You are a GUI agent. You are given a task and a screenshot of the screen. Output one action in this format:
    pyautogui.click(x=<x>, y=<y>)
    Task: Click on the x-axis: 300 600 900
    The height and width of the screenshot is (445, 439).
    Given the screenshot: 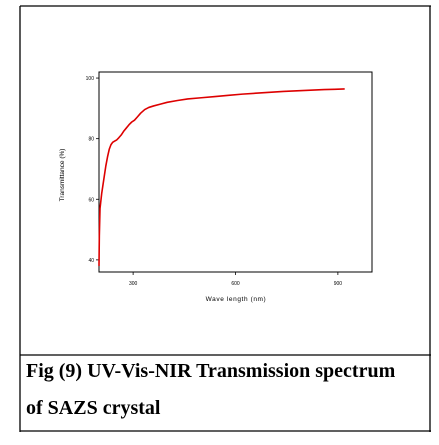 What is the action you would take?
    pyautogui.click(x=235, y=279)
    